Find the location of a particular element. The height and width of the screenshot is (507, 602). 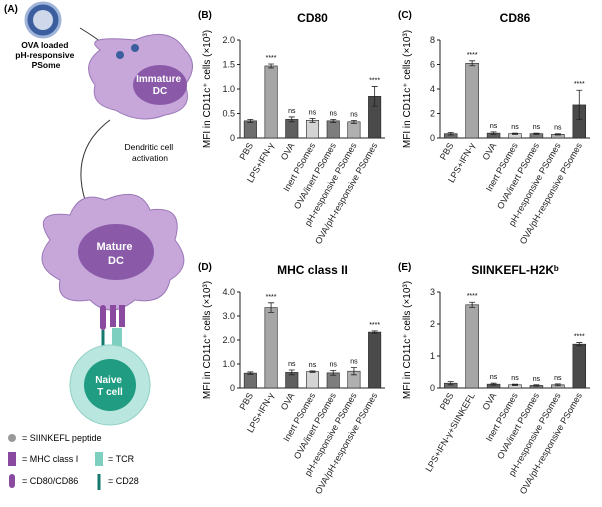

nucleus is located at coordinates (116, 252).